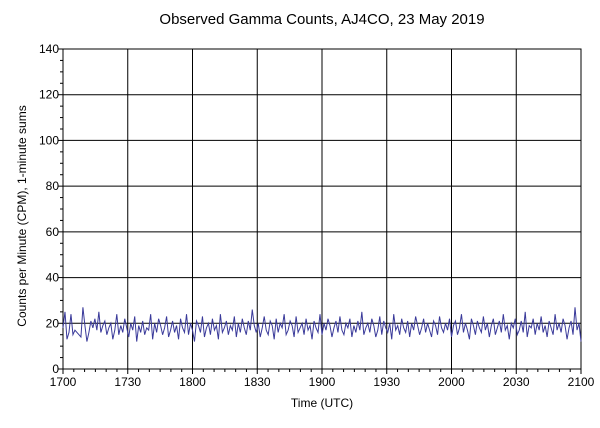  I want to click on y-tick-label: 100, so click(49, 140).